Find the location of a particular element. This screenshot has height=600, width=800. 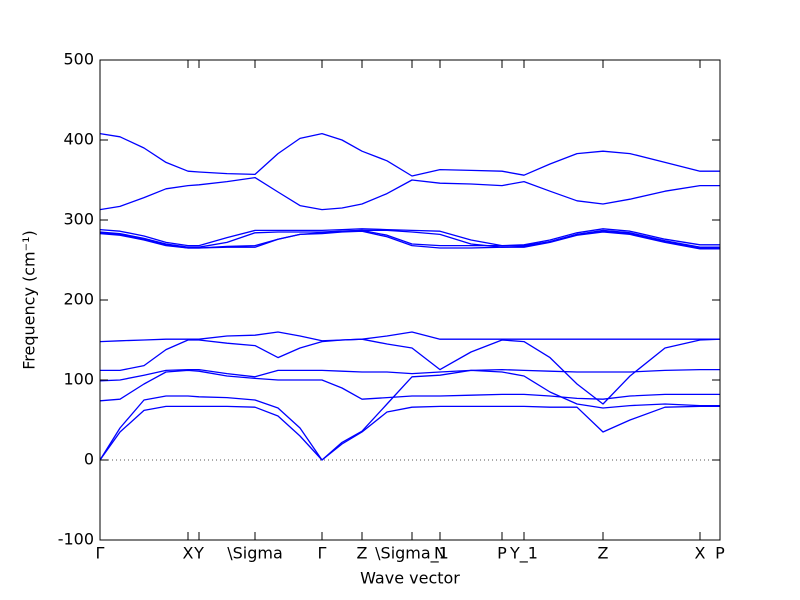

x-tick-label: Y_1 is located at coordinates (523, 554).